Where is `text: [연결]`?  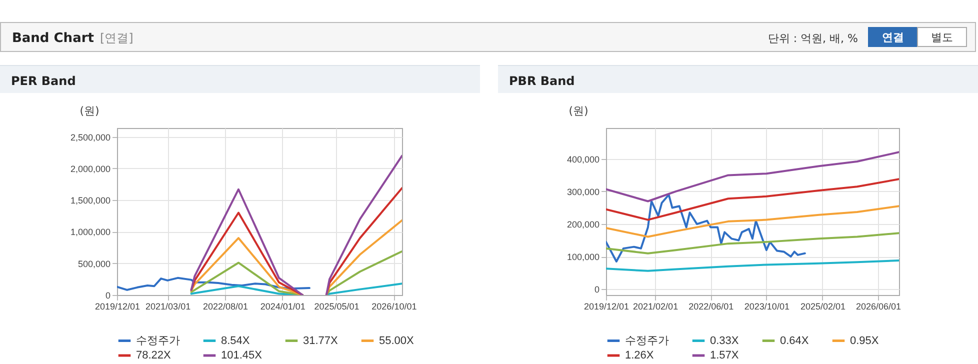
text: [연결] is located at coordinates (117, 38).